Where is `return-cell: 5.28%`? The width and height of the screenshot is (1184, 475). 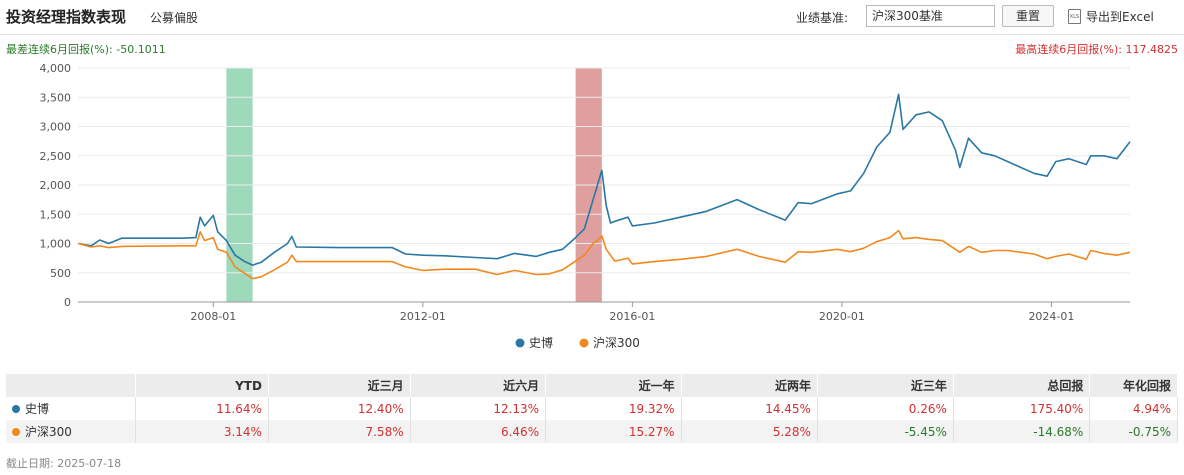
return-cell: 5.28% is located at coordinates (749, 431).